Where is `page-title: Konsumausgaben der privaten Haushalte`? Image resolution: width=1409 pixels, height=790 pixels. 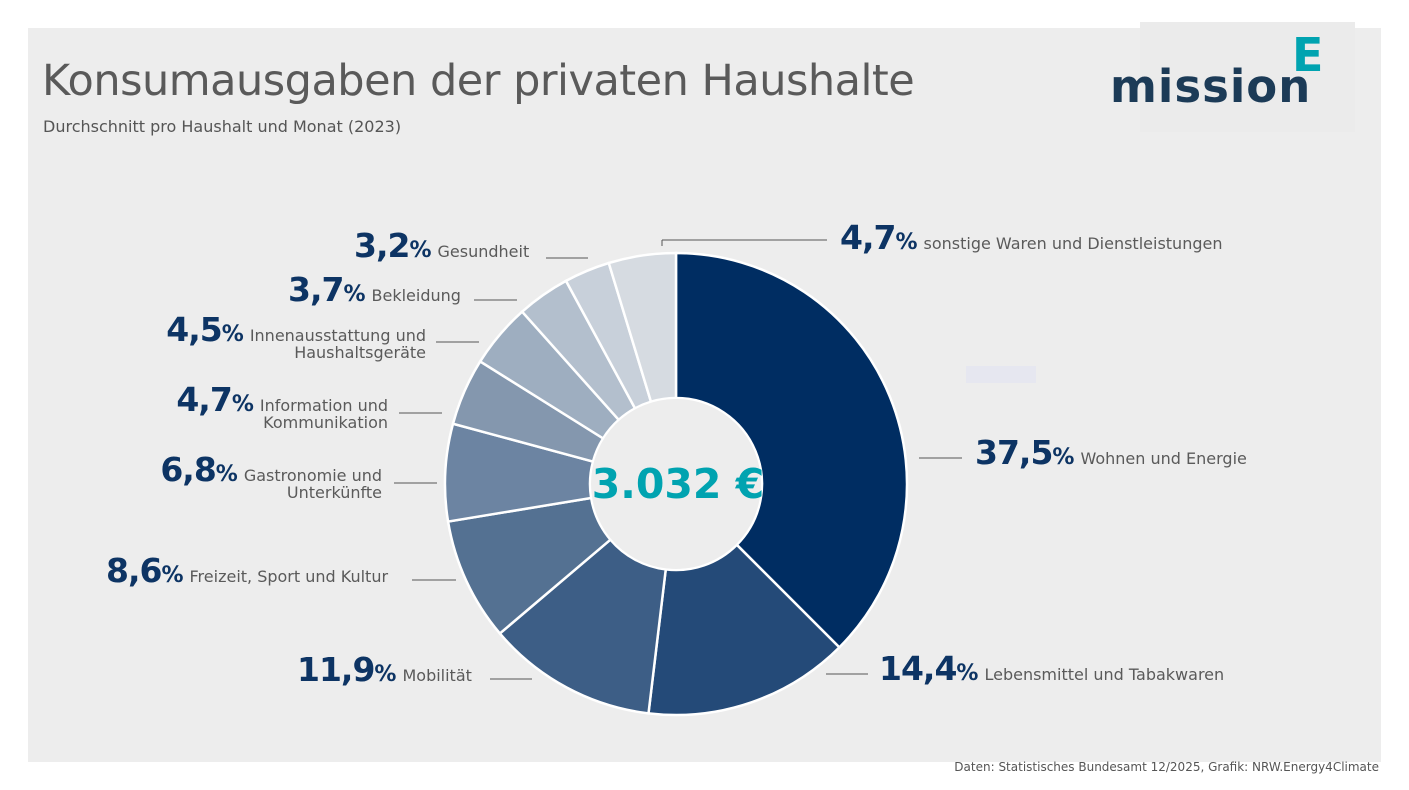
page-title: Konsumausgaben der privaten Haushalte is located at coordinates (478, 81).